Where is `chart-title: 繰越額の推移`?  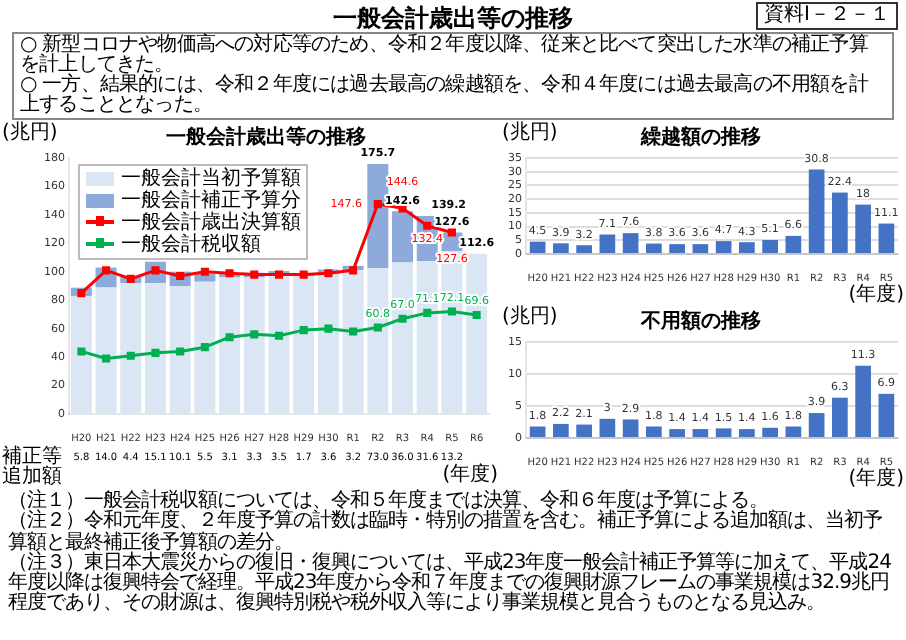
chart-title: 繰越額の推移 is located at coordinates (700, 137).